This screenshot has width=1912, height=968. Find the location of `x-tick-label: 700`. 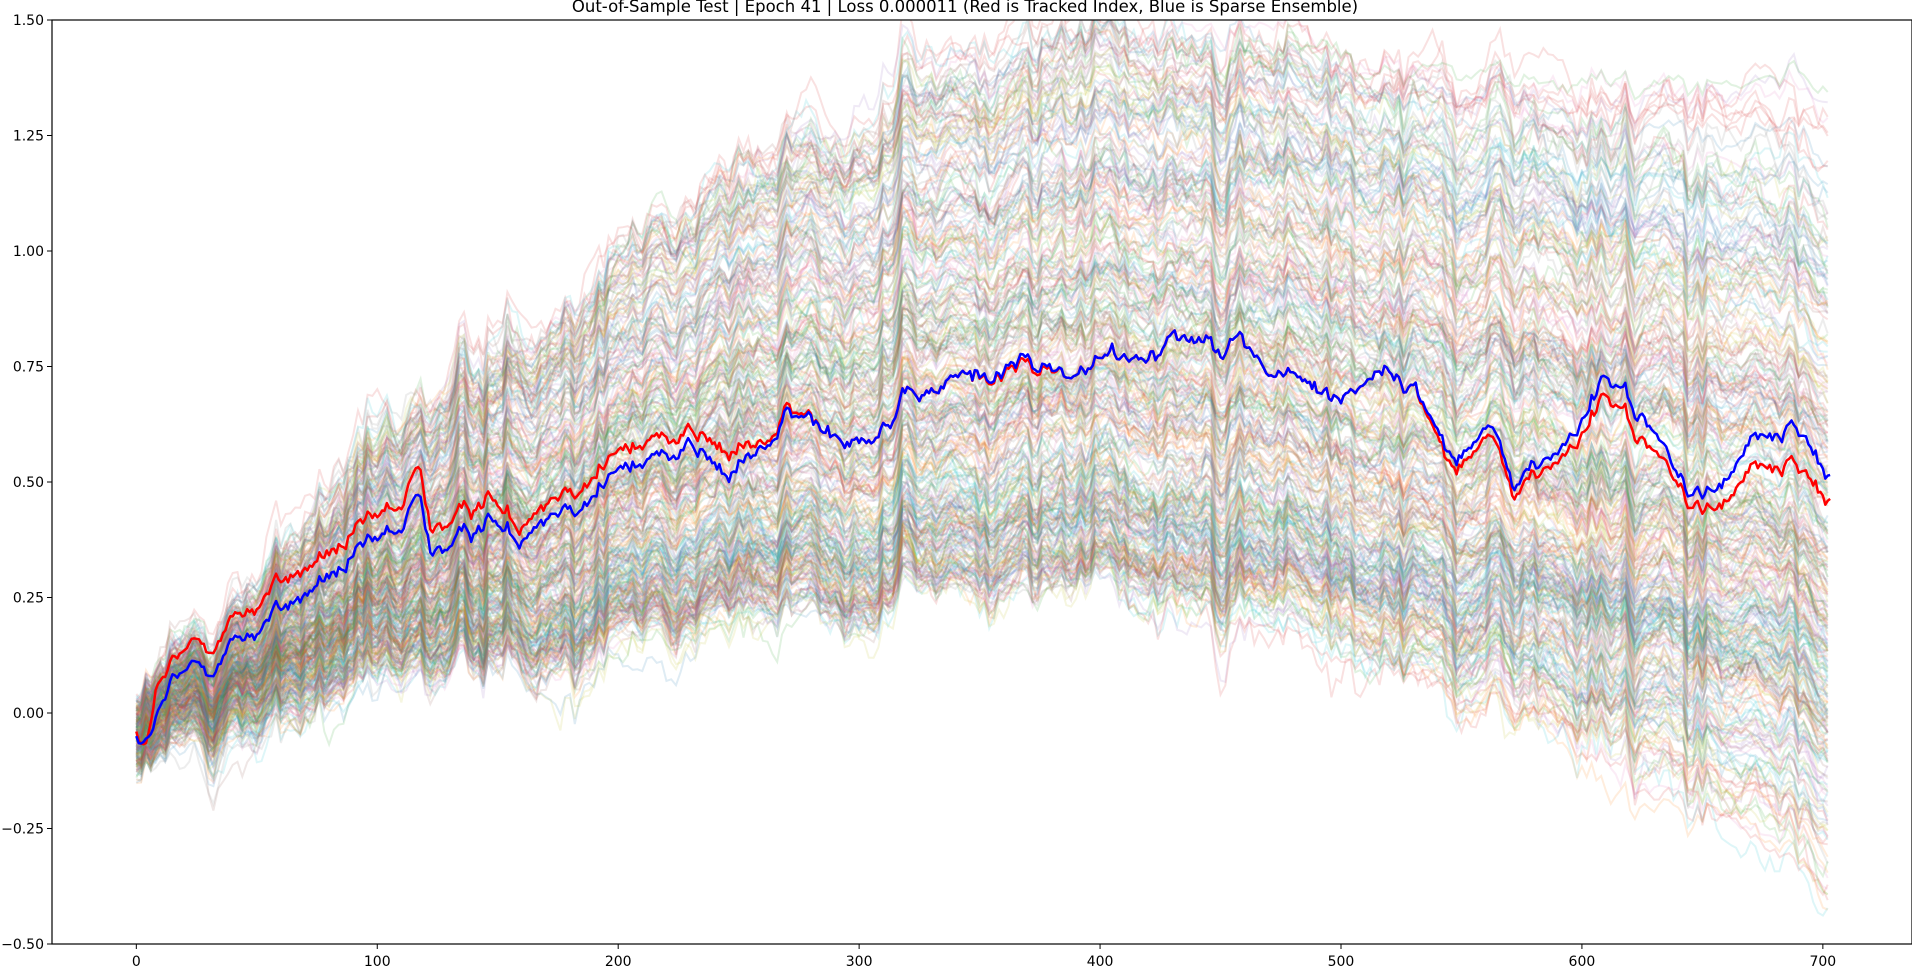

x-tick-label: 700 is located at coordinates (1822, 961).